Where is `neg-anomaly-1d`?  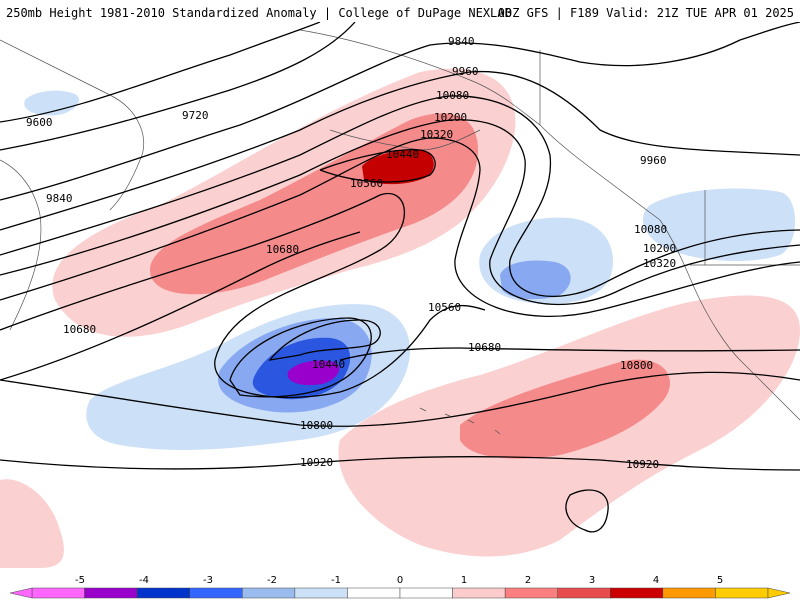 neg-anomaly-1d is located at coordinates (51, 103).